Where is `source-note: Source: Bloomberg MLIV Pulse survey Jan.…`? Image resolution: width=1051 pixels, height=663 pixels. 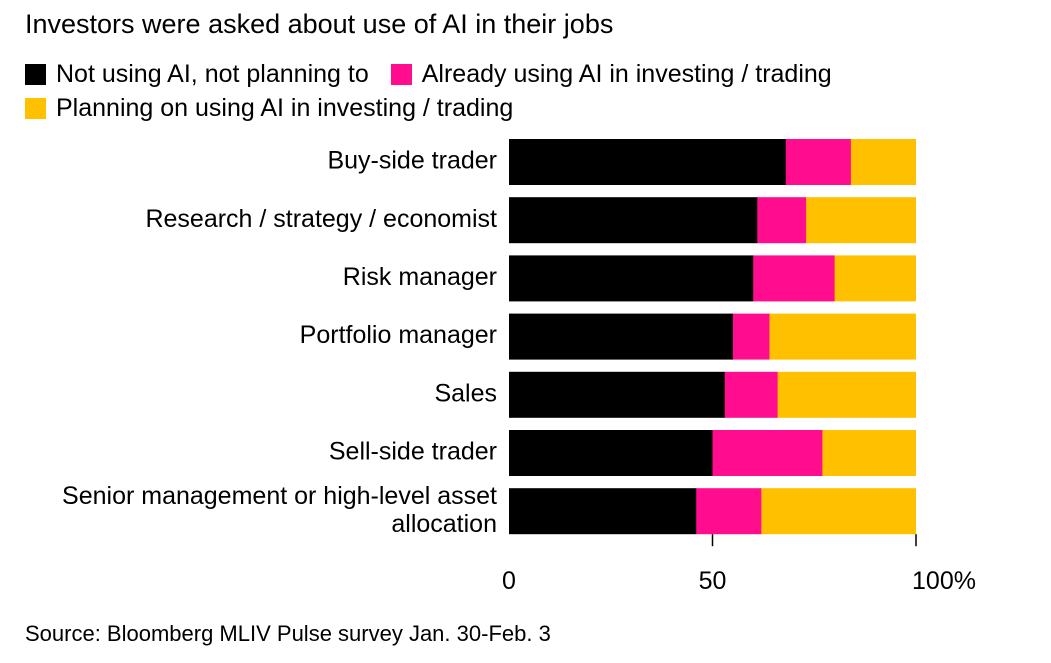 source-note: Source: Bloomberg MLIV Pulse survey Jan.… is located at coordinates (288, 633).